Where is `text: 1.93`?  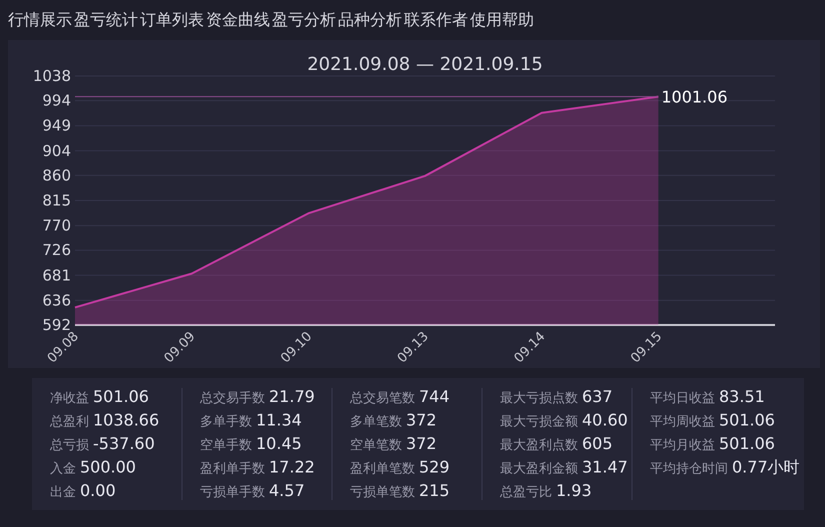
text: 1.93 is located at coordinates (574, 490).